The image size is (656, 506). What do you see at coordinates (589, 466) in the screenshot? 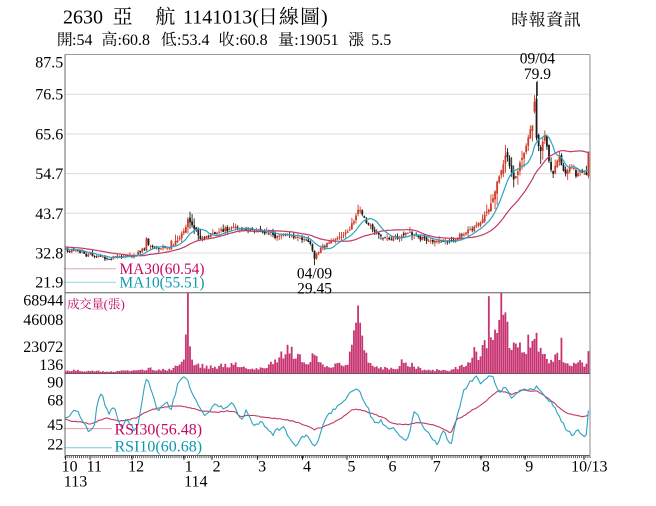
I see `svg-text: 10/13` at bounding box center [589, 466].